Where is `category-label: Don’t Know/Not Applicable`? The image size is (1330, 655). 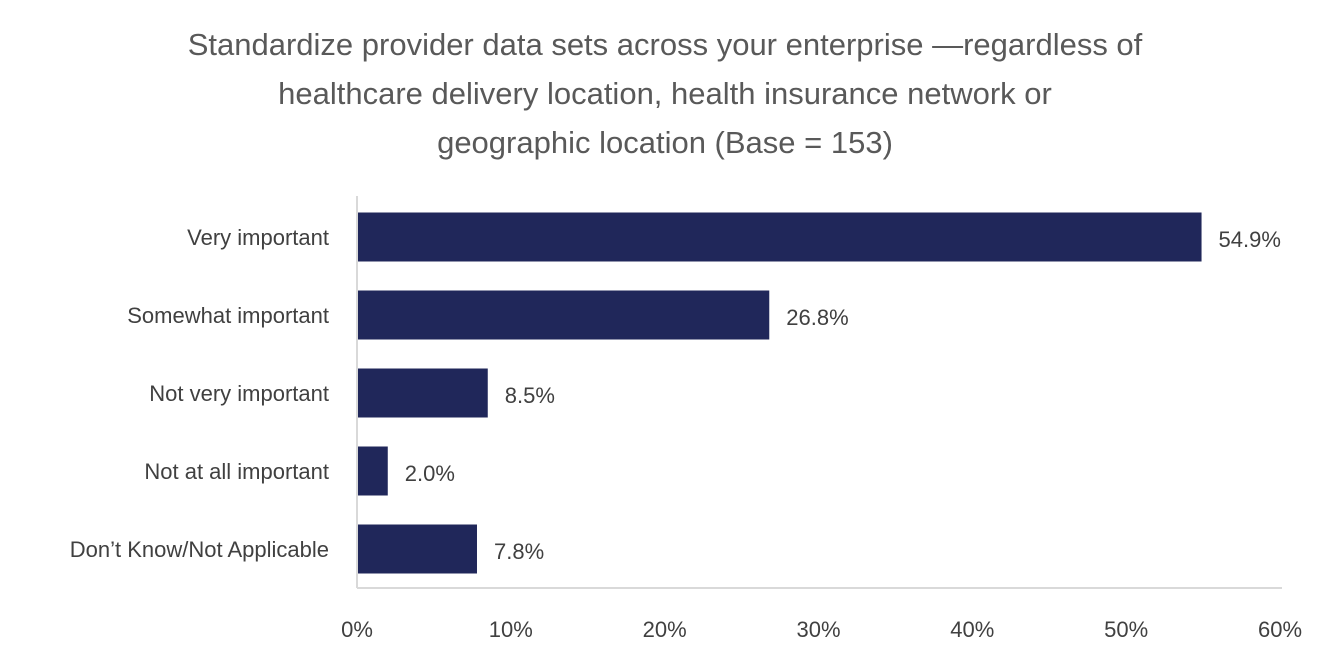 category-label: Don’t Know/Not Applicable is located at coordinates (199, 549).